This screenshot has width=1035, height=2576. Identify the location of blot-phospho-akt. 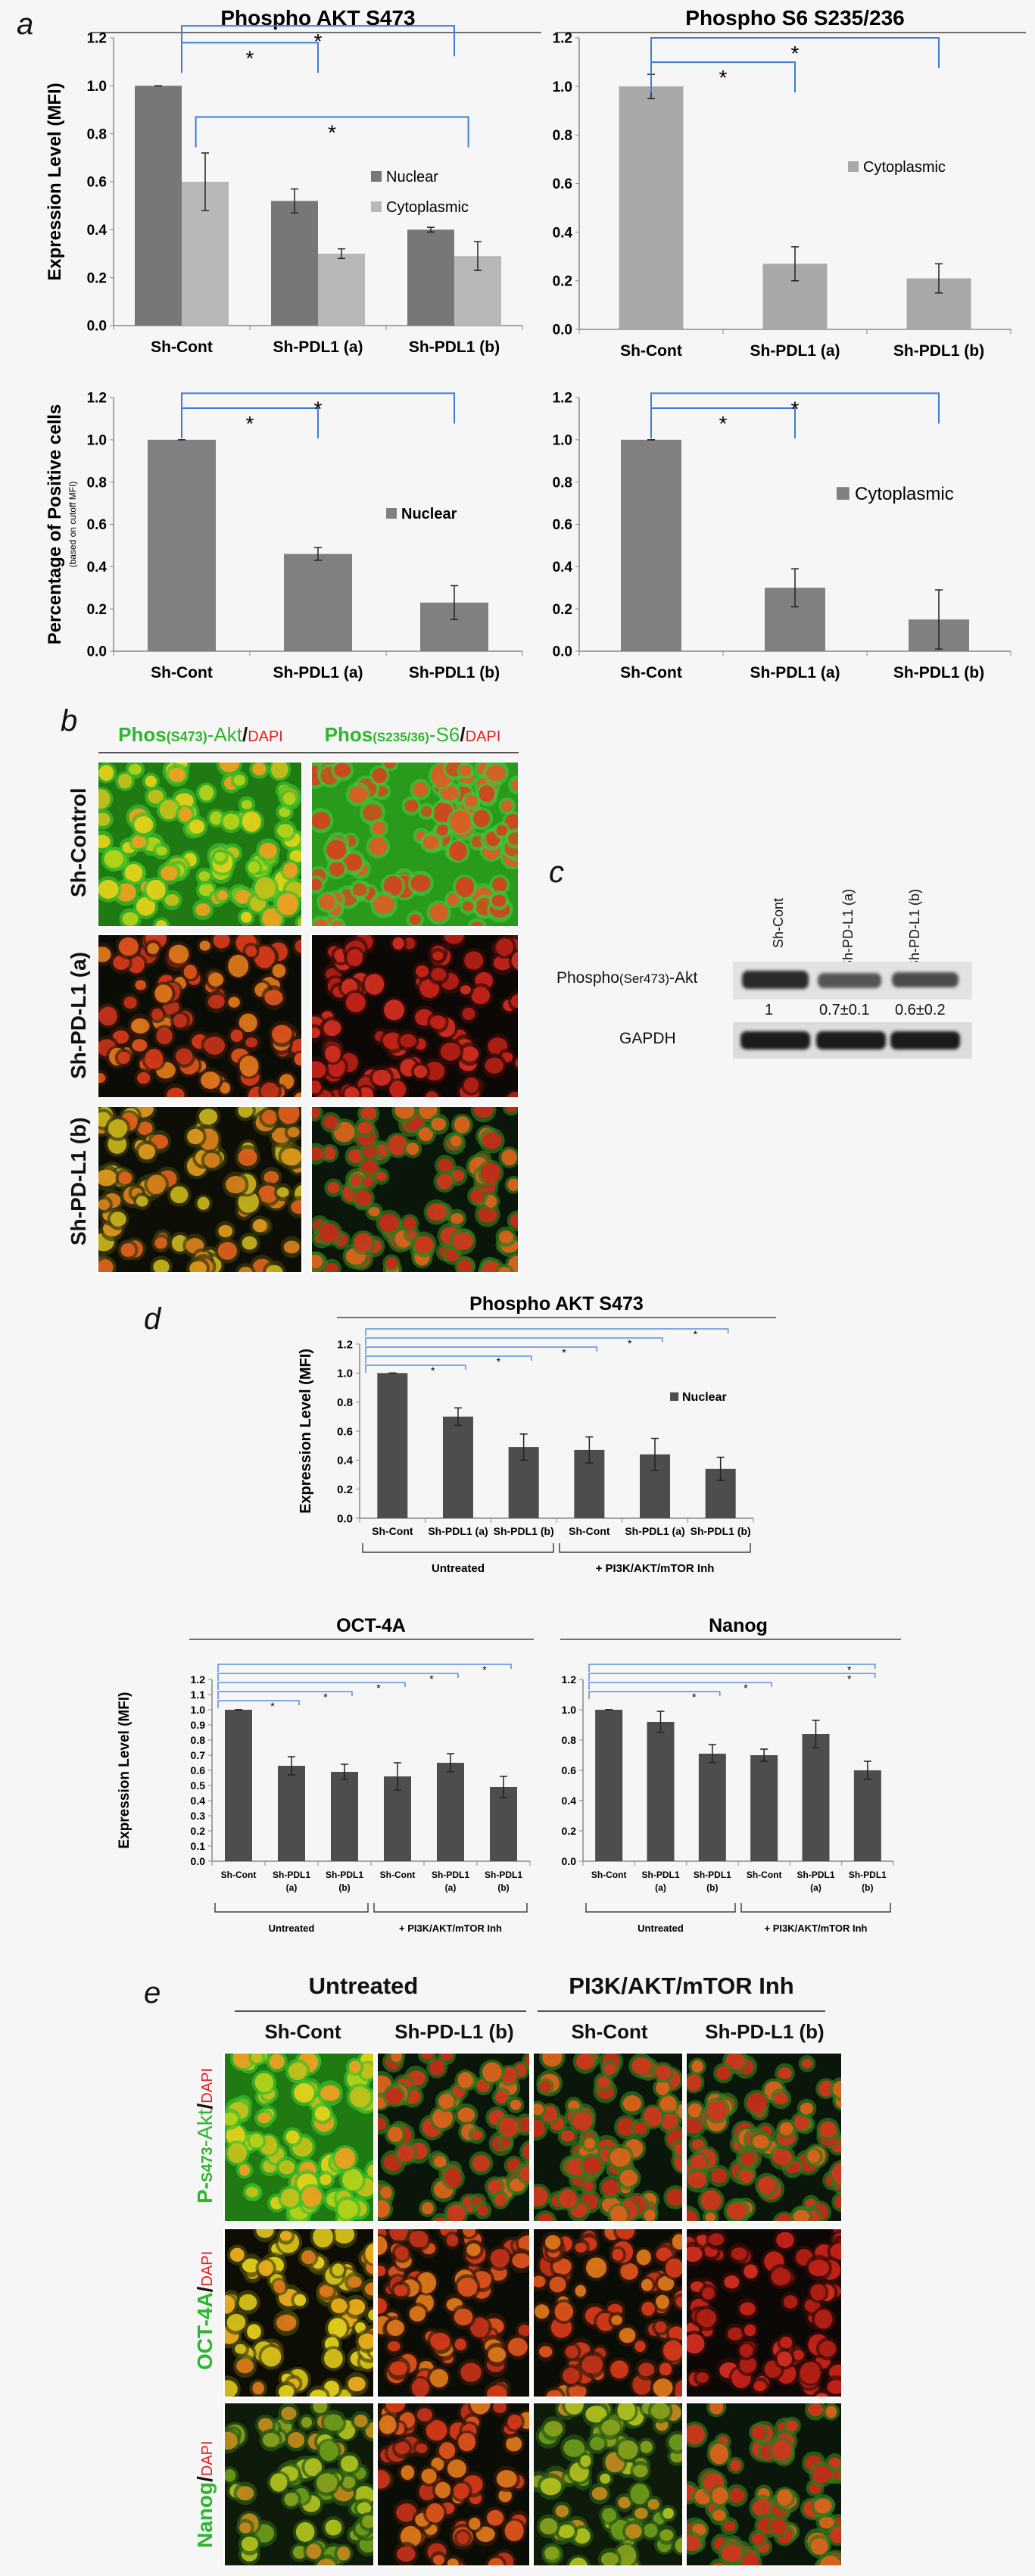
(852, 981).